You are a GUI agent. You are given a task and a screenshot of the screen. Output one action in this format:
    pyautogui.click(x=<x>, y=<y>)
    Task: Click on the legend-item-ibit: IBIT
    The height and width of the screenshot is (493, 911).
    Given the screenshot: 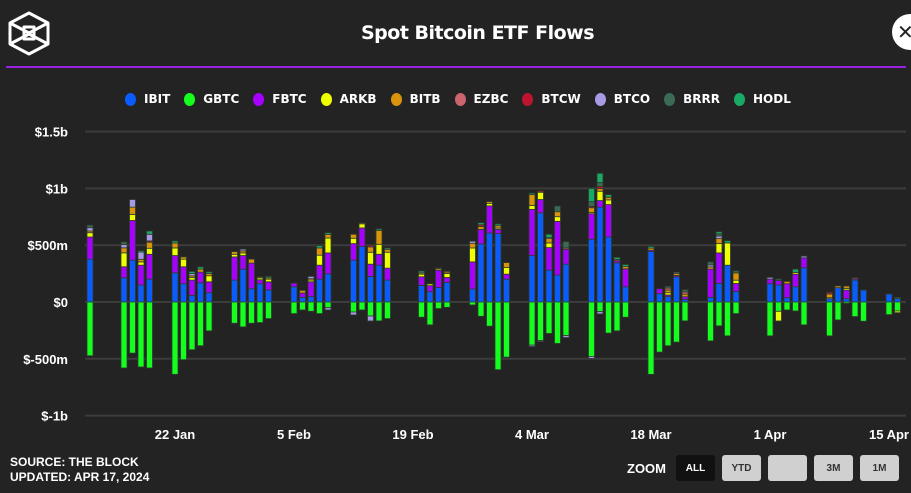 What is the action you would take?
    pyautogui.click(x=147, y=99)
    